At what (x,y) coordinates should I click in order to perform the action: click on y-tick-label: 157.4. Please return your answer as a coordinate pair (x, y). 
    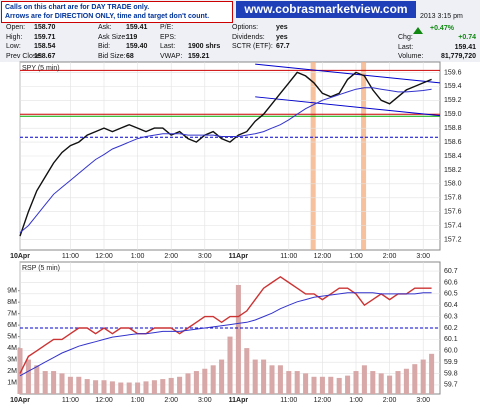
    Looking at the image, I should click on (453, 225).